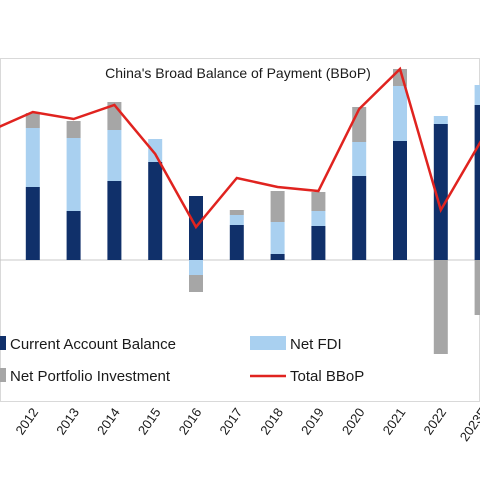 Image resolution: width=480 pixels, height=485 pixels. I want to click on bar-net-fdi-2013, so click(73, 174).